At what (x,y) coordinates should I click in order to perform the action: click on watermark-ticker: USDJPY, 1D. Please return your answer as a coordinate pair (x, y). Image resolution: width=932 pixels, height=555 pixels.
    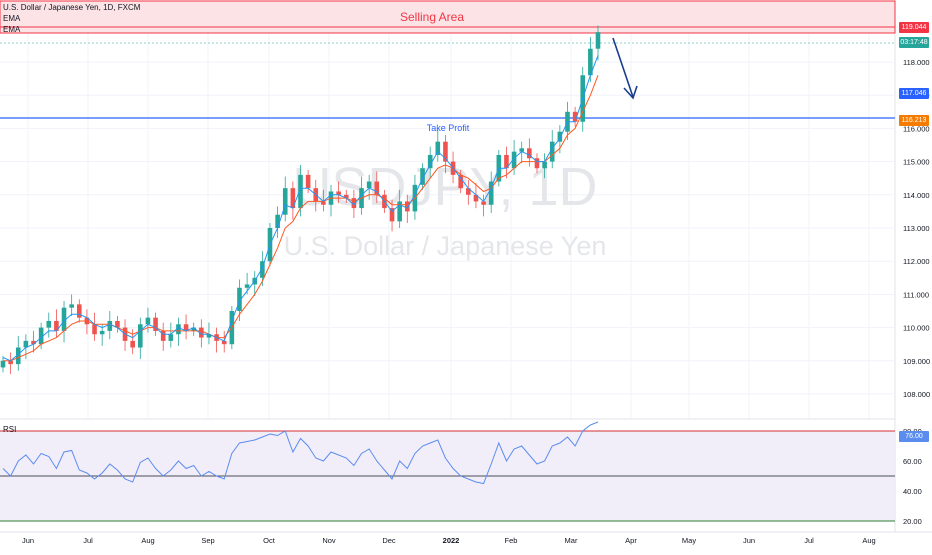
    Looking at the image, I should click on (444, 187).